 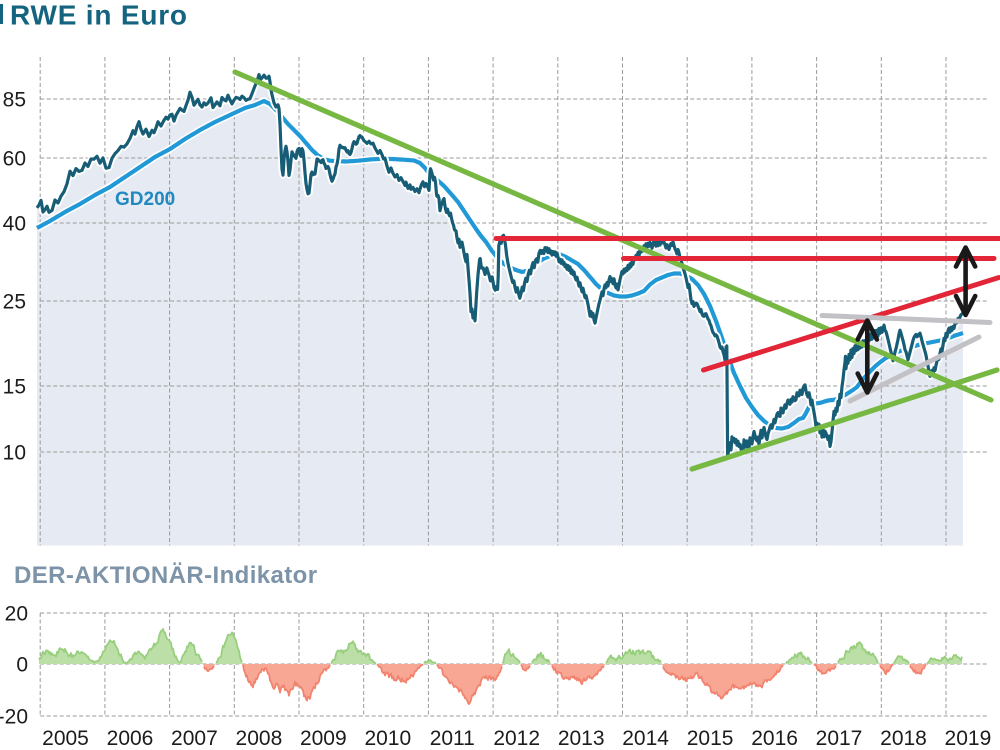 What do you see at coordinates (645, 738) in the screenshot?
I see `svg-text: 2014` at bounding box center [645, 738].